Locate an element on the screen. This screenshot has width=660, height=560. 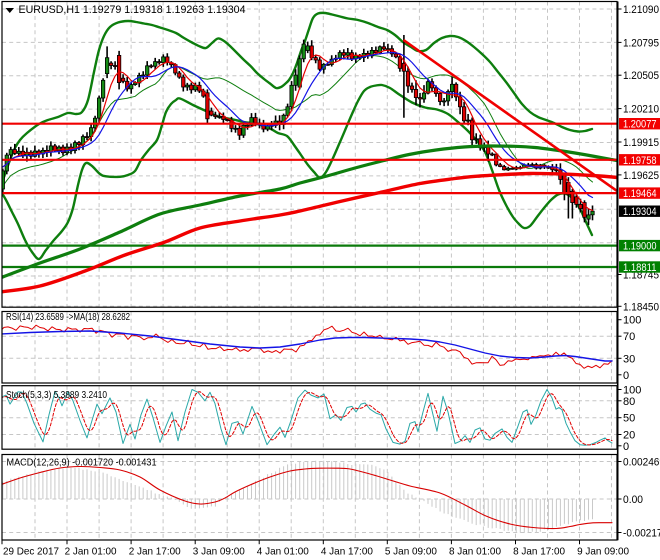
svg-text: 50 is located at coordinates (629, 419).